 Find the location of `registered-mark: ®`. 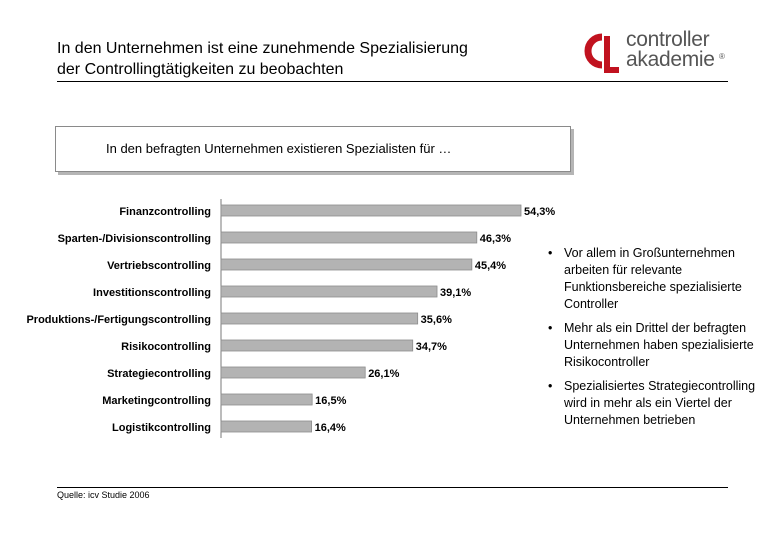

registered-mark: ® is located at coordinates (722, 56).